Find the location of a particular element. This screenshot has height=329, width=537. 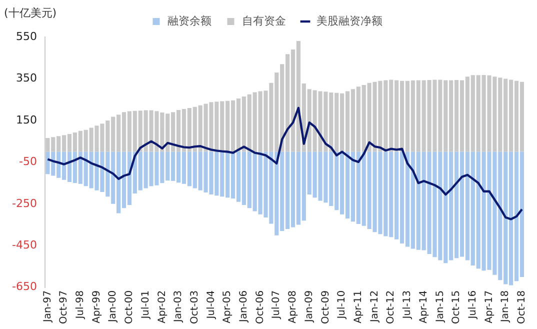

x-tick-label: Jan-03 is located at coordinates (178, 307).